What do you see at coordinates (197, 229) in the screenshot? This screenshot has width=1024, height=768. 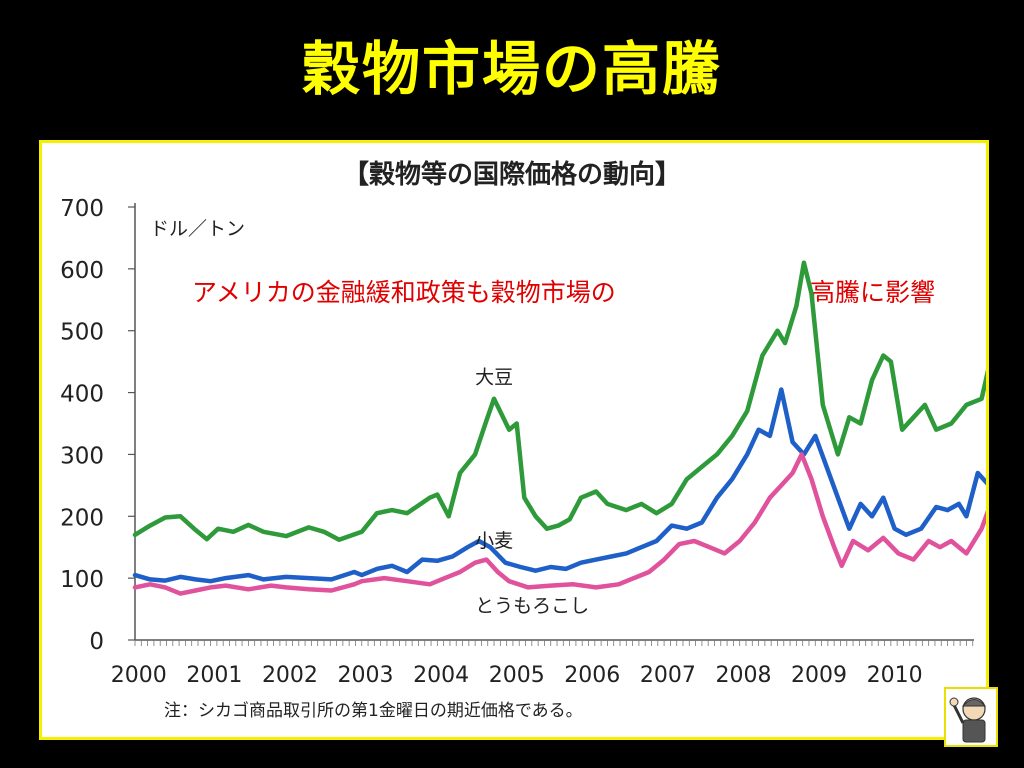 I see `y-axis-unit: ドル／トン` at bounding box center [197, 229].